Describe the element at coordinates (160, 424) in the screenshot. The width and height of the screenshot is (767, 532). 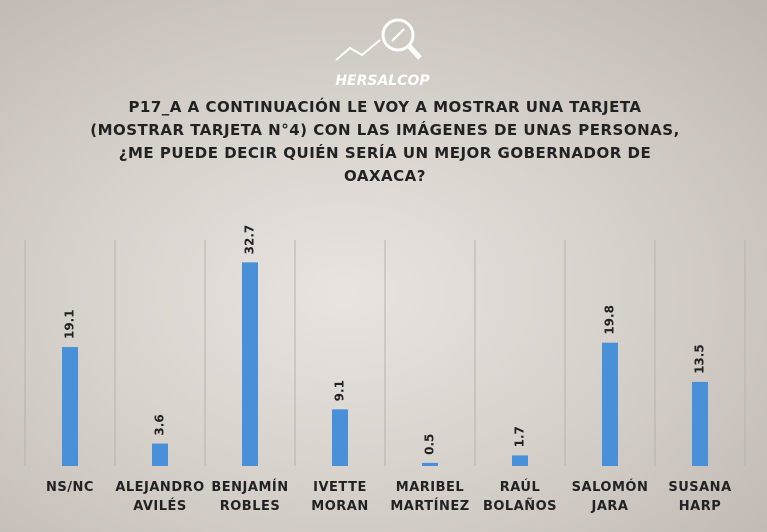
I see `value-label: 3.6` at that location.